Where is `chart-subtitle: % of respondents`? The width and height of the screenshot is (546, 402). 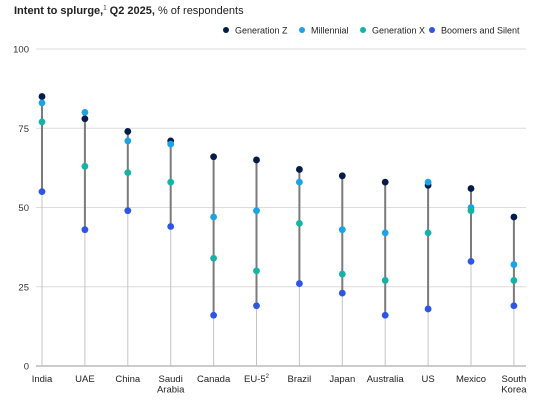 chart-subtitle: % of respondents is located at coordinates (199, 11).